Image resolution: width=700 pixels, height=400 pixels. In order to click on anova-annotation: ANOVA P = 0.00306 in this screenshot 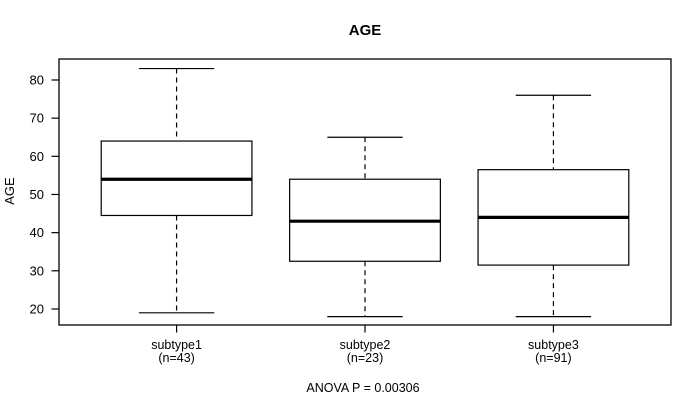, I will do `click(362, 388)`.